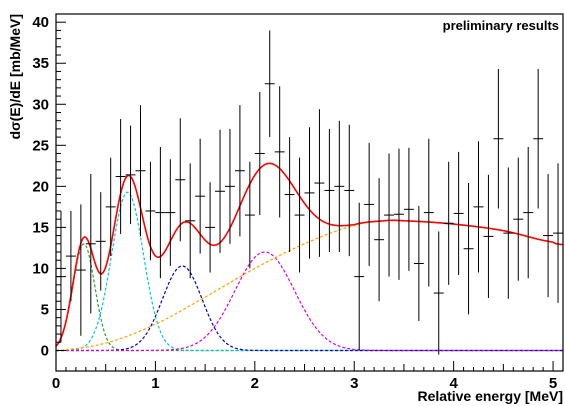 This screenshot has width=565, height=406. I want to click on y-tick-label: 5, so click(45, 309).